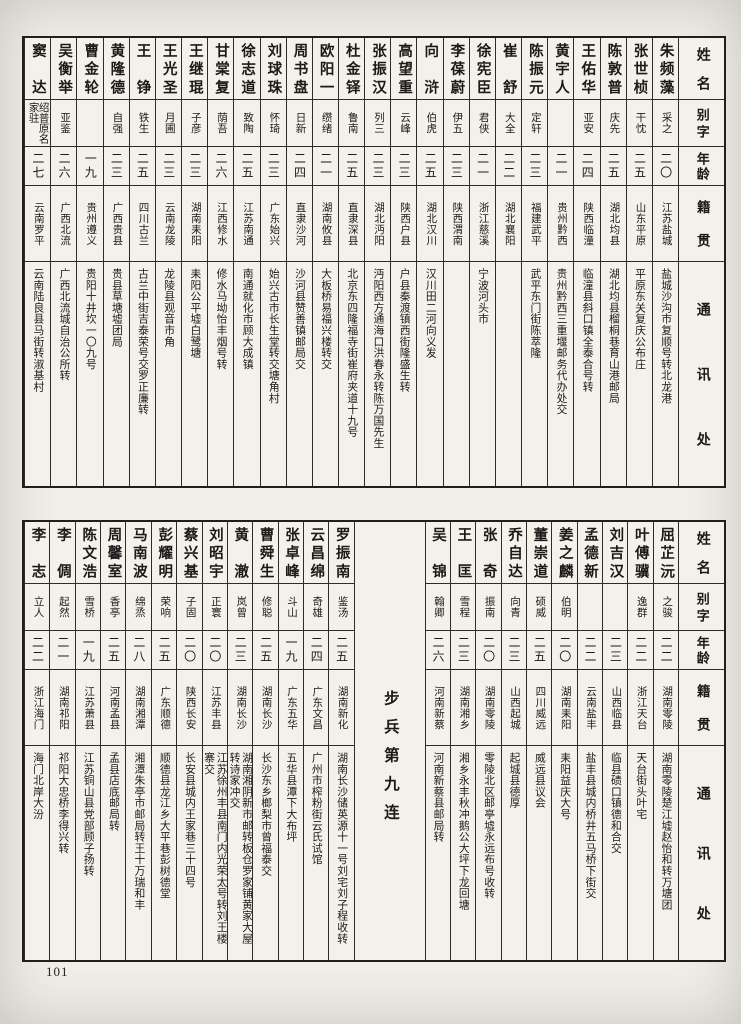 The width and height of the screenshot is (741, 1024). I want to click on entry-column: 曹舜生 修聪 二五 湖南长沙 长沙东乡榔梨市曾福泰交, so click(265, 741).